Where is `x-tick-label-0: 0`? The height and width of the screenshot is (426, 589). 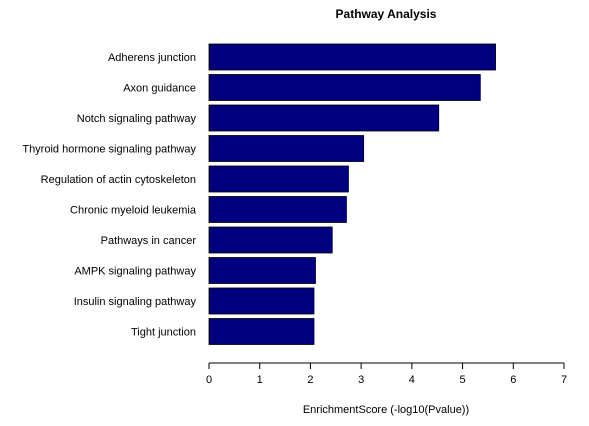 x-tick-label-0: 0 is located at coordinates (209, 380).